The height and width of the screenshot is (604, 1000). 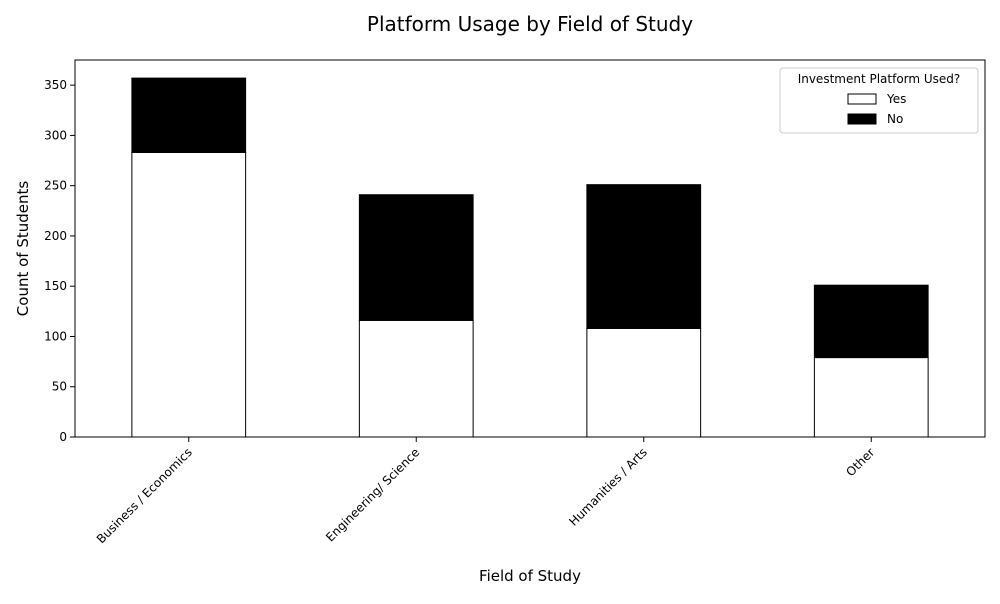 I want to click on y-tick-label: 150, so click(x=55, y=286).